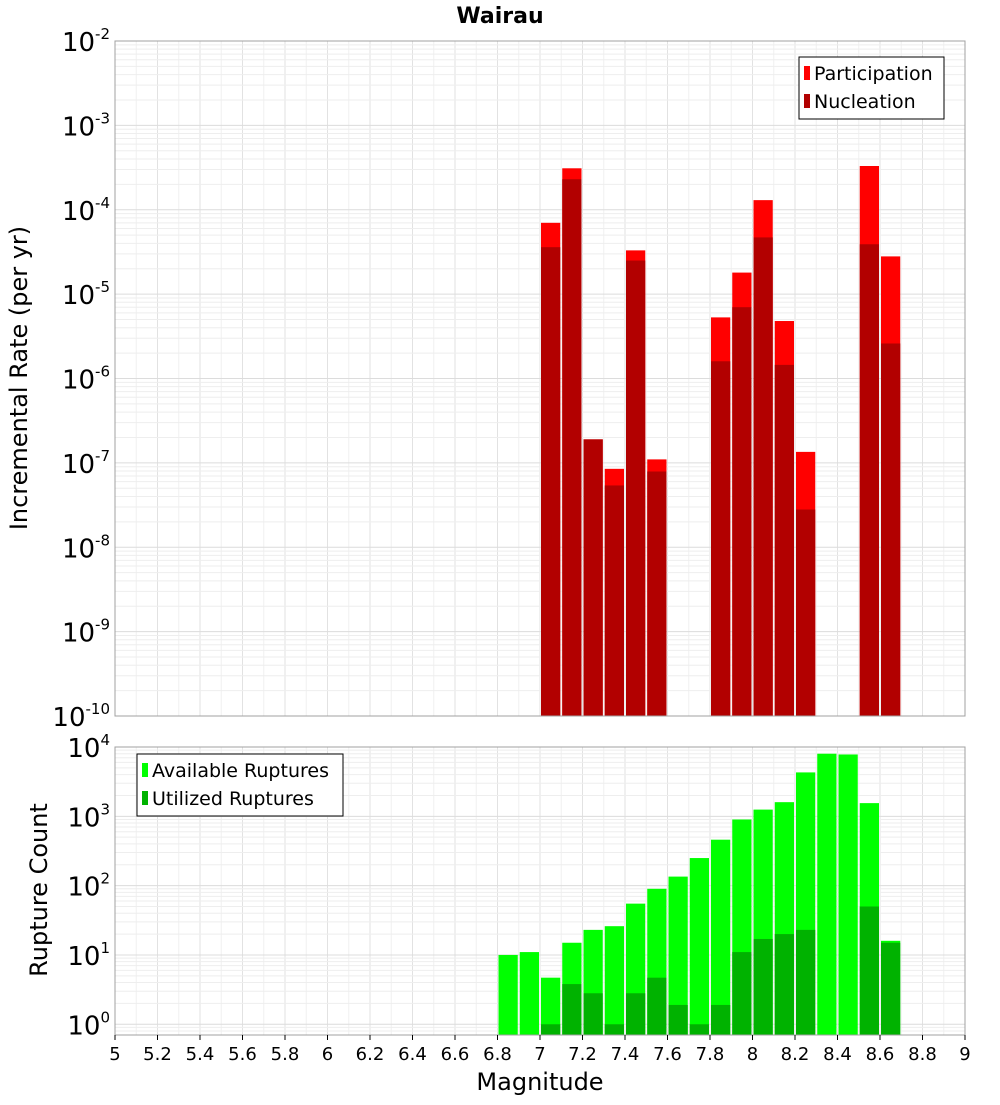 The width and height of the screenshot is (1000, 1105). What do you see at coordinates (455, 1054) in the screenshot?
I see `x-tick-label: 6.6` at bounding box center [455, 1054].